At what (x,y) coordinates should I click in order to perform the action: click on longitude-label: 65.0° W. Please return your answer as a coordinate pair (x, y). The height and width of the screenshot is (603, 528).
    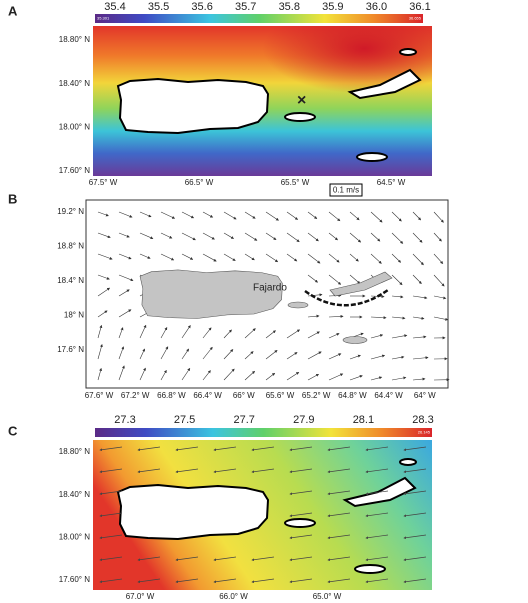
    Looking at the image, I should click on (327, 596).